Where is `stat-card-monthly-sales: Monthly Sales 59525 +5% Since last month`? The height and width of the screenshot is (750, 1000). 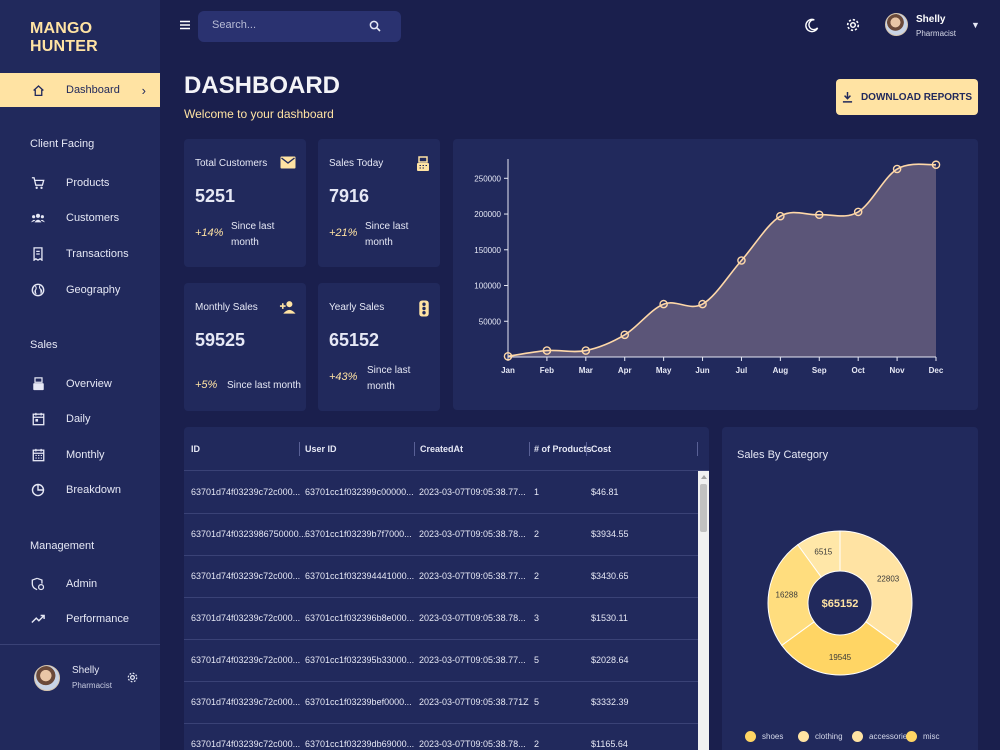 stat-card-monthly-sales: Monthly Sales 59525 +5% Since last month is located at coordinates (245, 347).